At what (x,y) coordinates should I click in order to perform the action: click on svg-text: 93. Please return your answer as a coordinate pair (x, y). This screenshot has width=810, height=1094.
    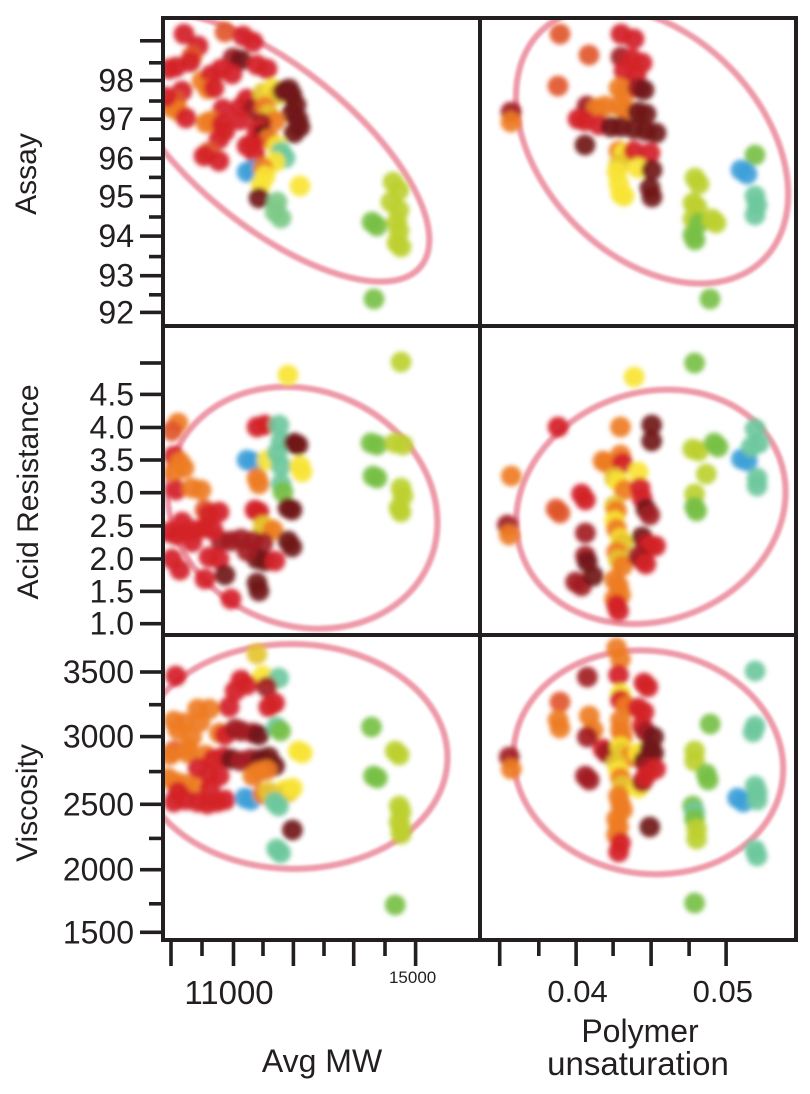
    Looking at the image, I should click on (116, 276).